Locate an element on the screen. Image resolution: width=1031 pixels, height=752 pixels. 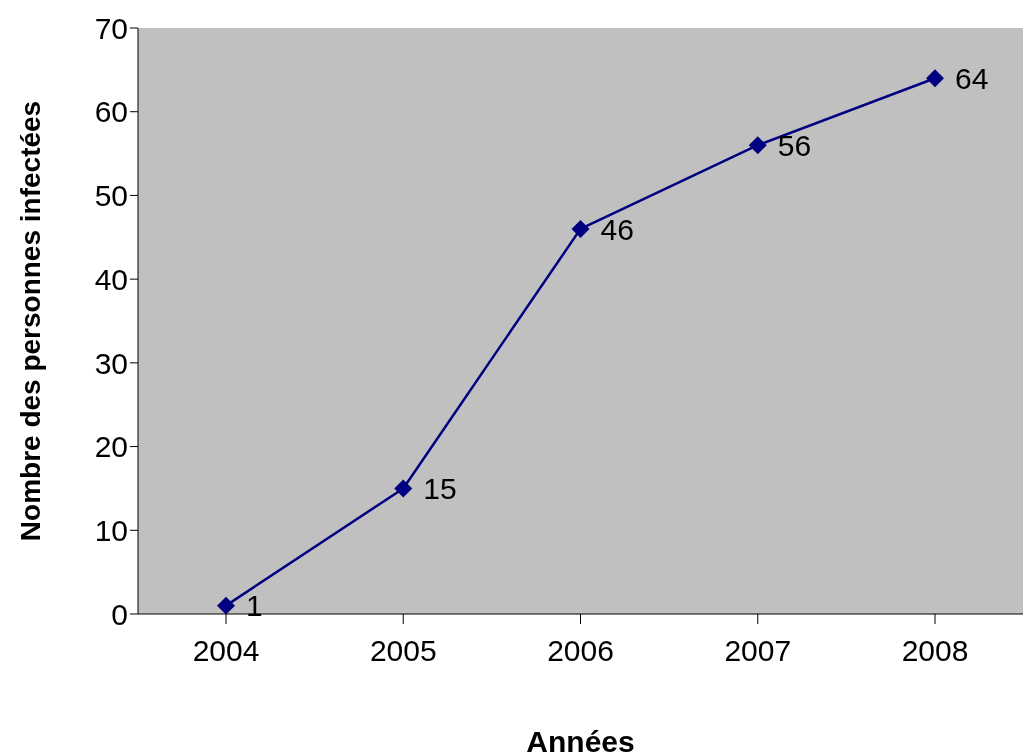
y-axis-title: Nombre des personnes infectées is located at coordinates (30, 321).